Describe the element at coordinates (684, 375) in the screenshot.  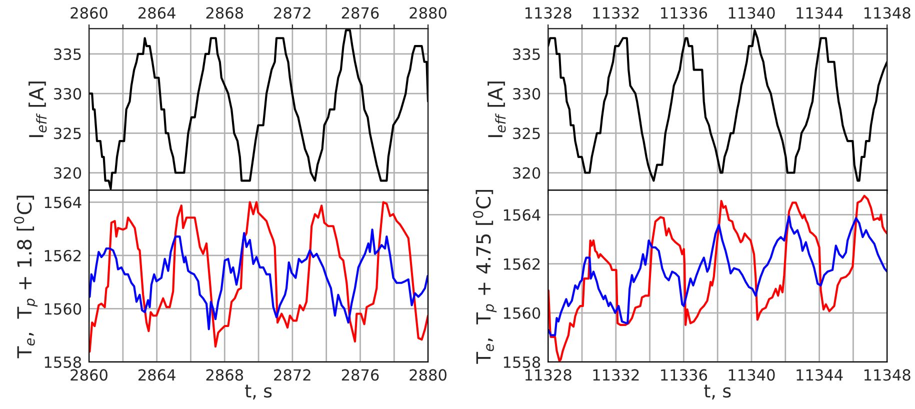
I see `x-tick-label: 11336` at that location.